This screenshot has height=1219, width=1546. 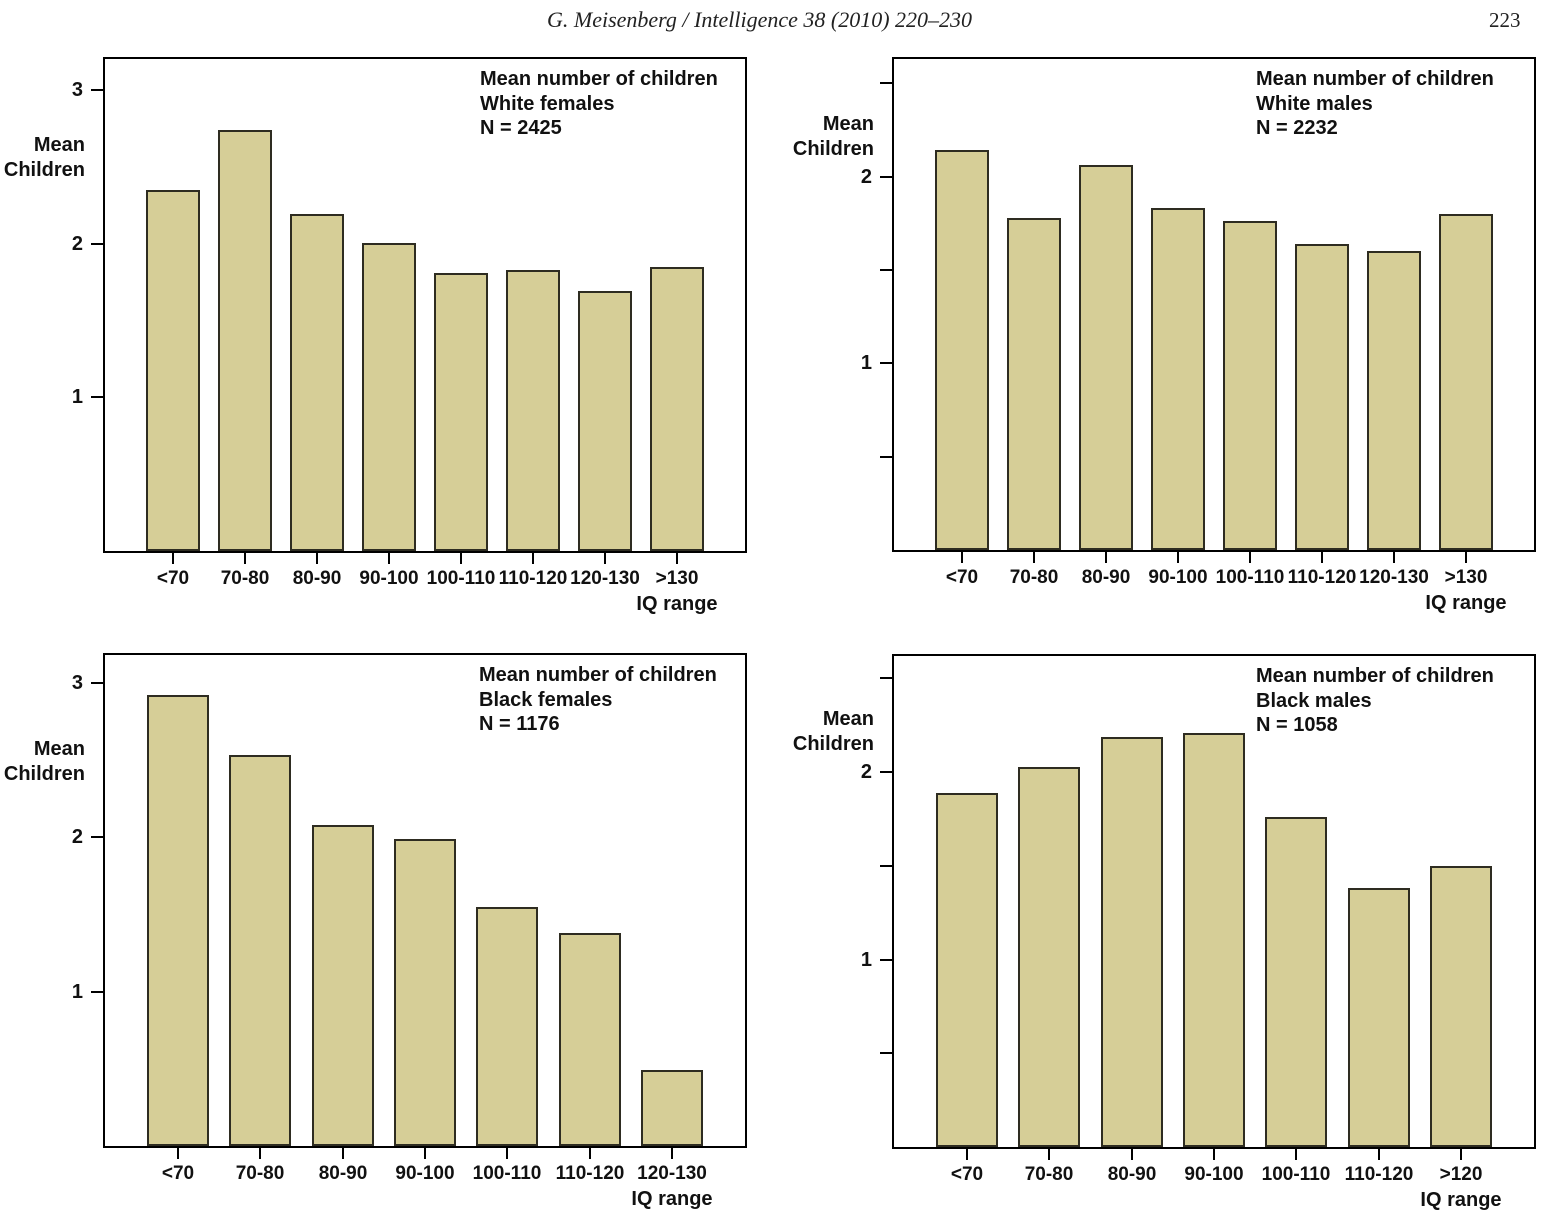 What do you see at coordinates (1461, 1174) in the screenshot?
I see `category-label: >120` at bounding box center [1461, 1174].